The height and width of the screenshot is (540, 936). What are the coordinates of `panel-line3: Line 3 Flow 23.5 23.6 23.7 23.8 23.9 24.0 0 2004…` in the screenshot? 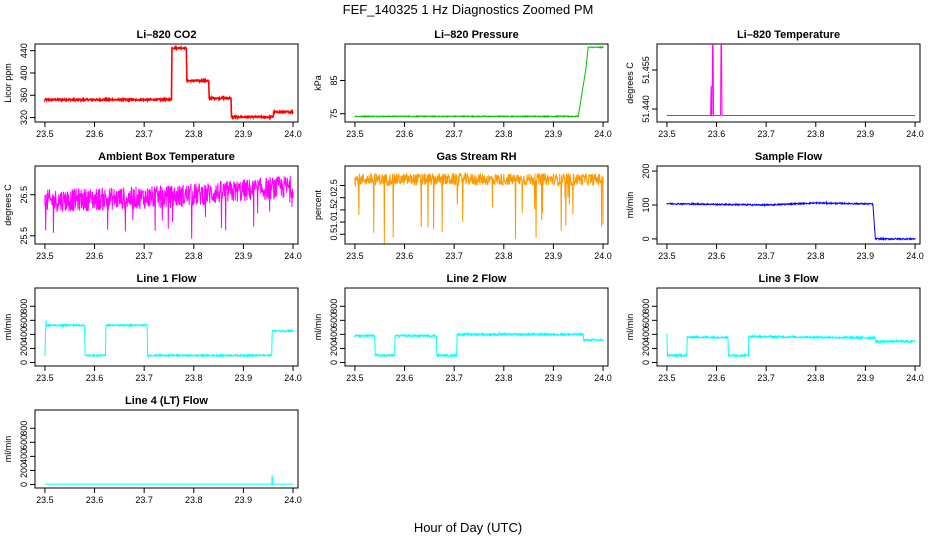 It's located at (774, 328).